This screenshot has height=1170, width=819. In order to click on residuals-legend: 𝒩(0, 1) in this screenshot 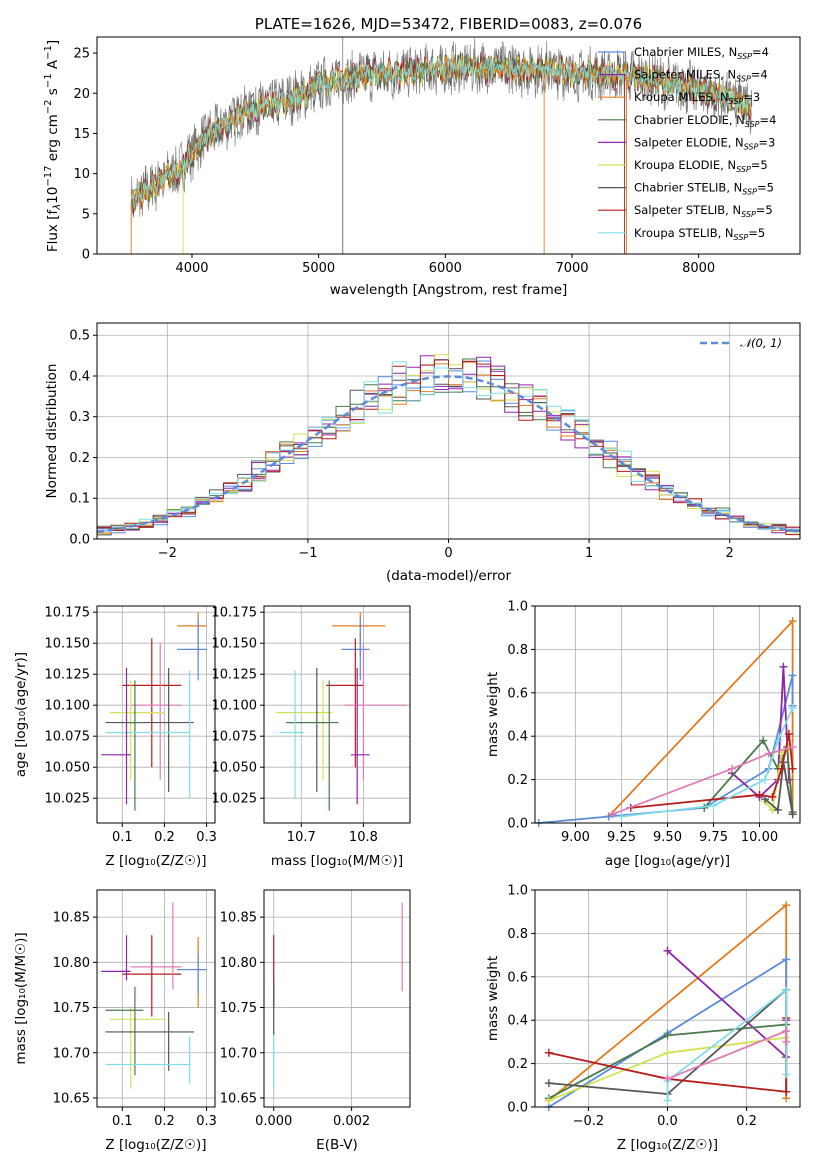, I will do `click(741, 343)`.